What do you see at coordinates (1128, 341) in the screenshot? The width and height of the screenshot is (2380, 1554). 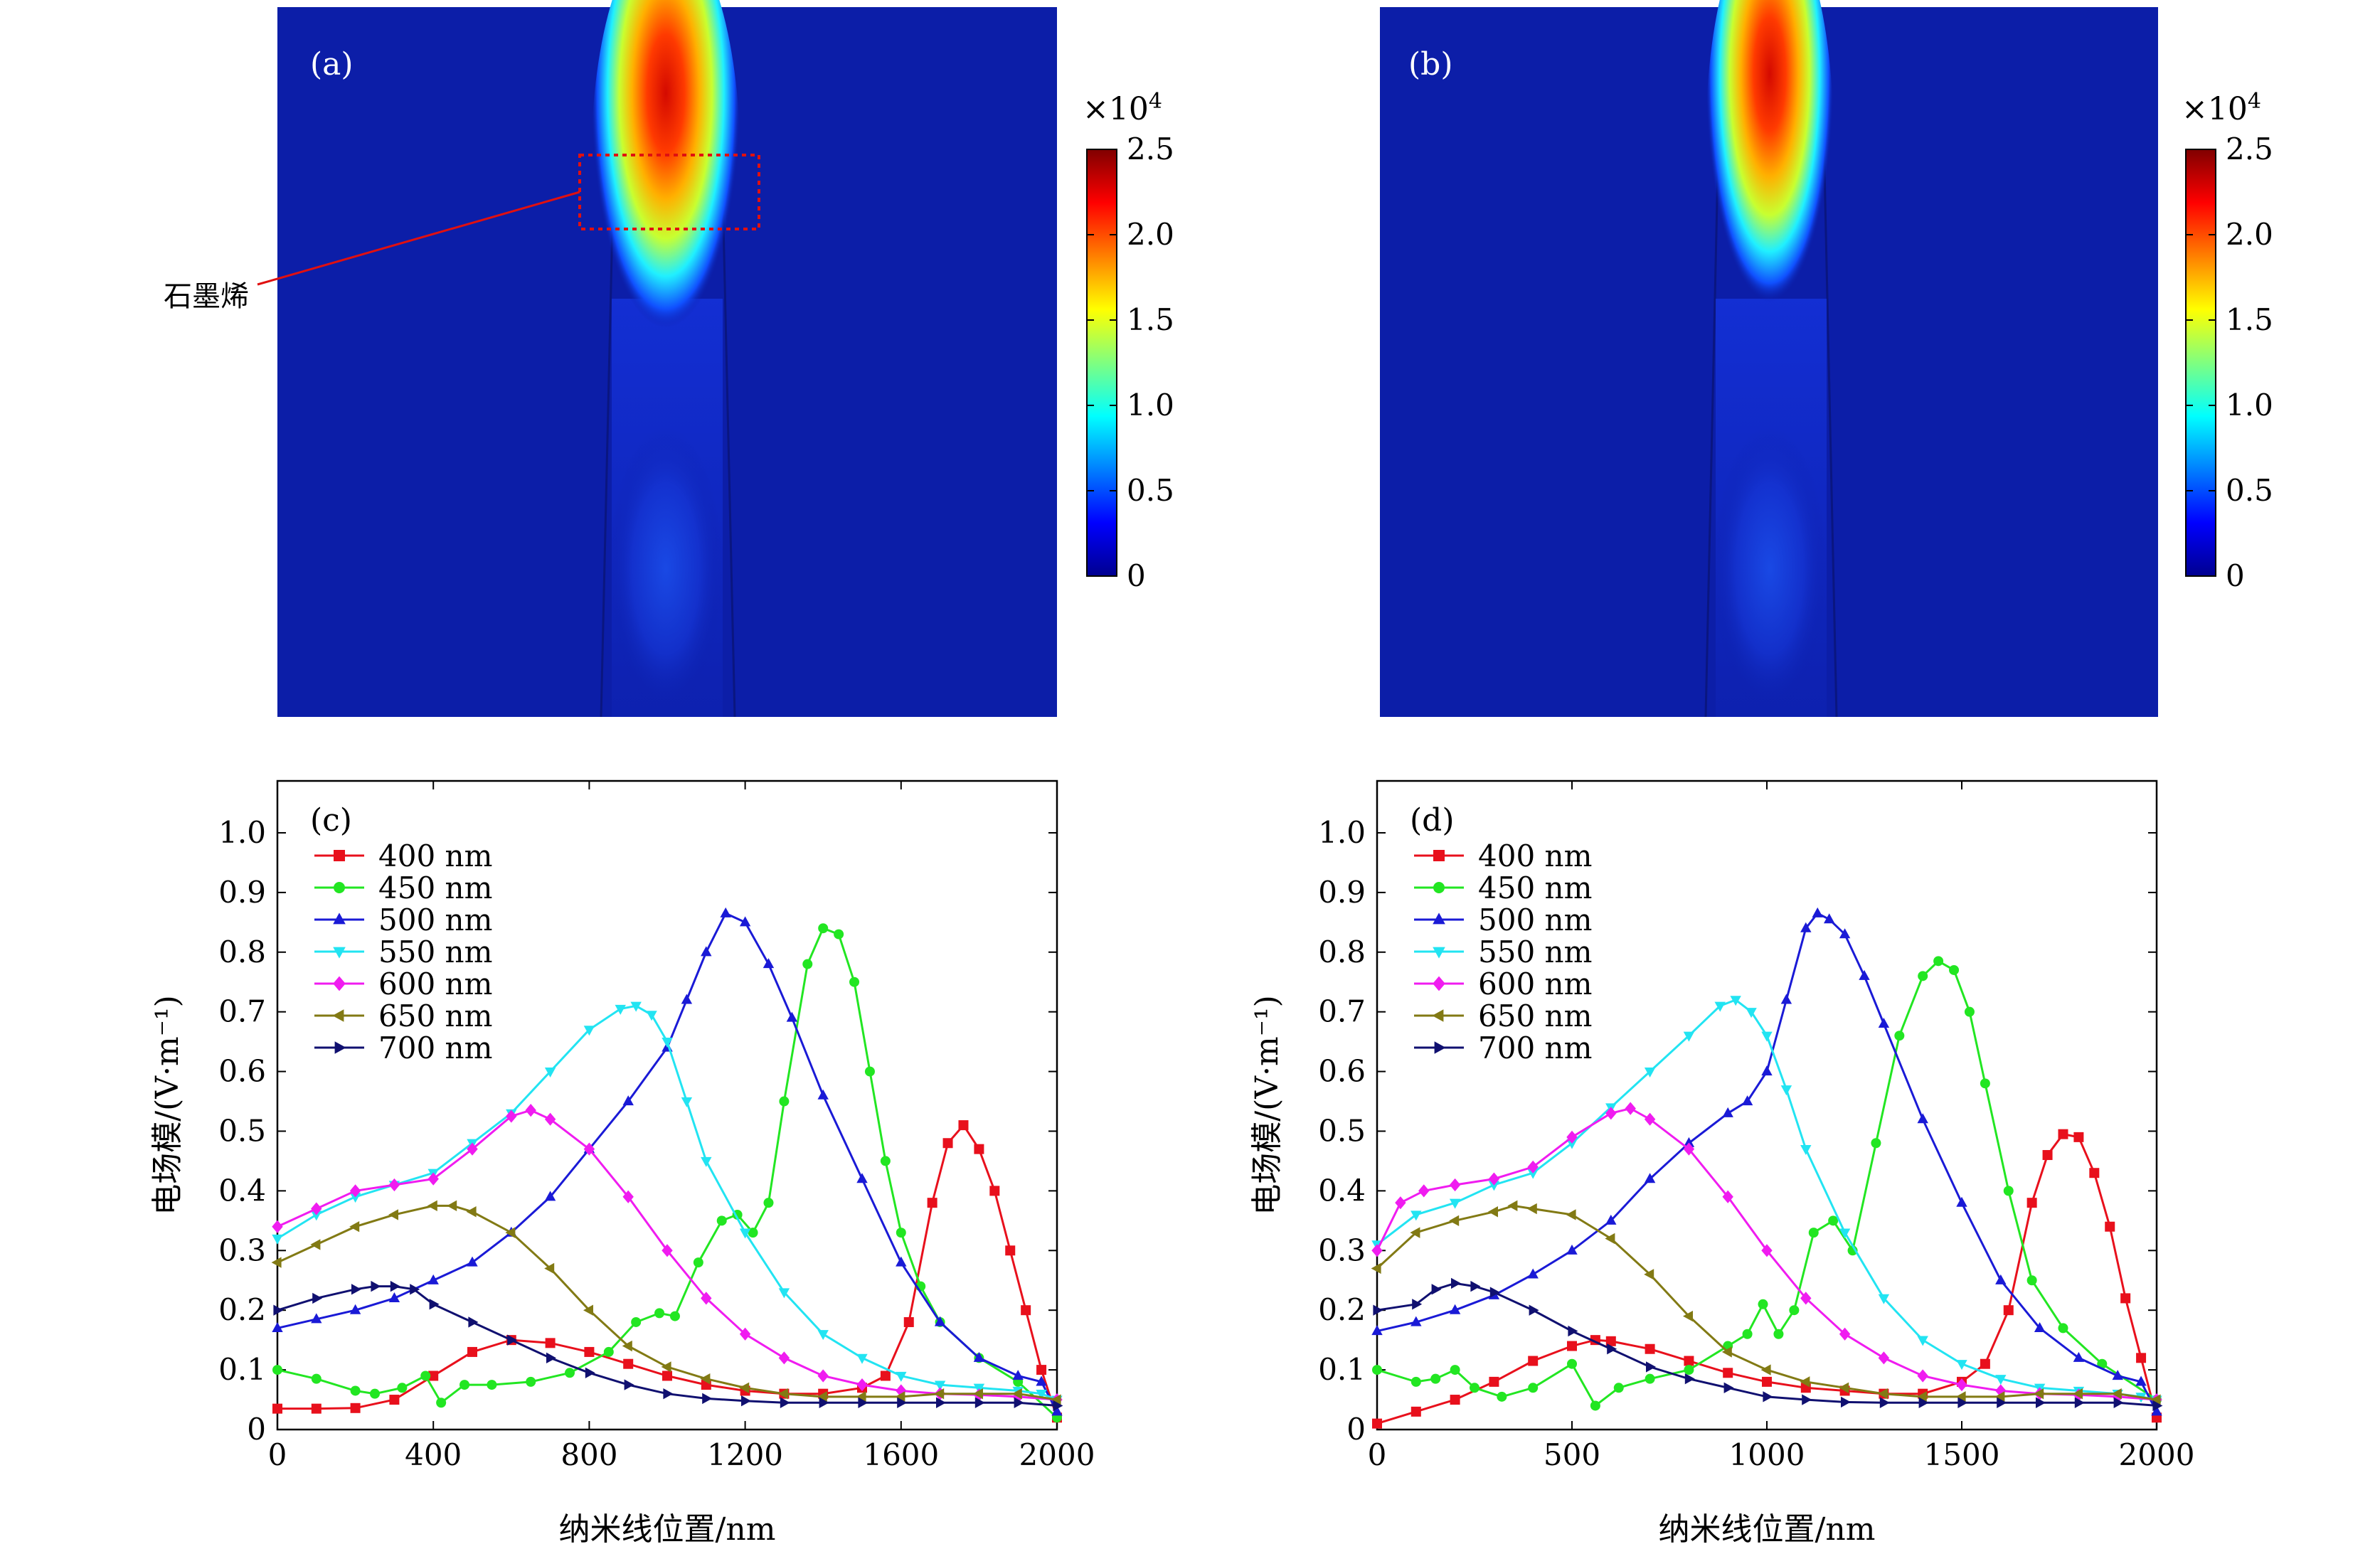 I see `colorbar-a: ×104 2.5 2.0 1.5 1.0 0.5 0` at bounding box center [1128, 341].